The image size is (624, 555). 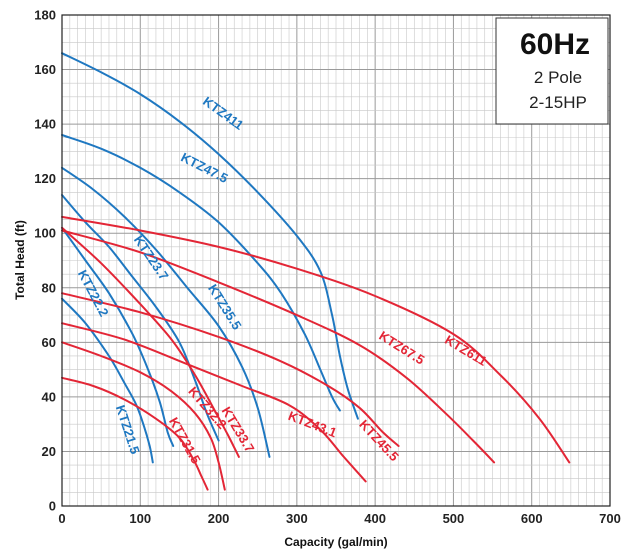 What do you see at coordinates (339, 518) in the screenshot?
I see `x-tick-labels: 0 100 200 300 400 500 600 700` at bounding box center [339, 518].